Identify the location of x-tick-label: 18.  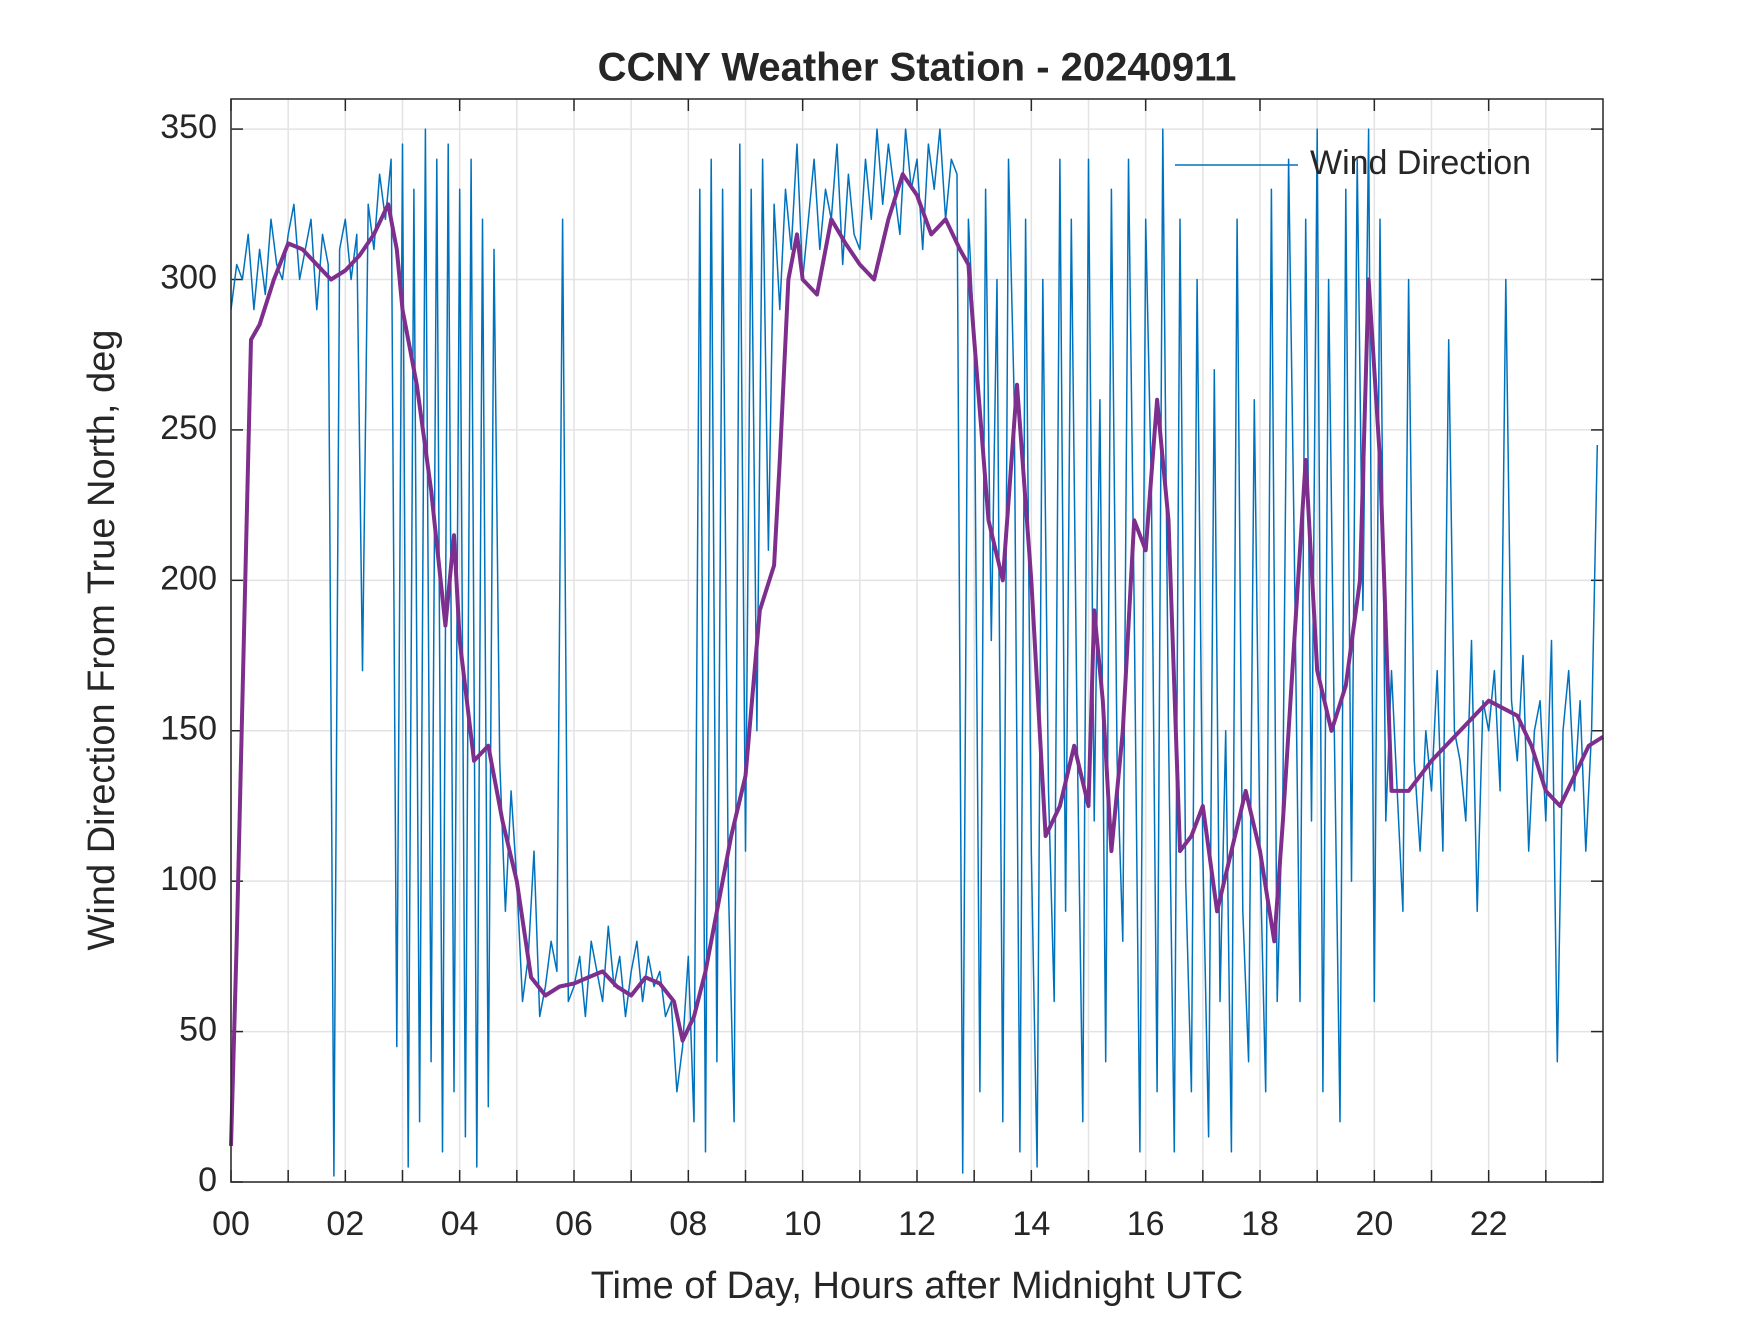
(1260, 1224).